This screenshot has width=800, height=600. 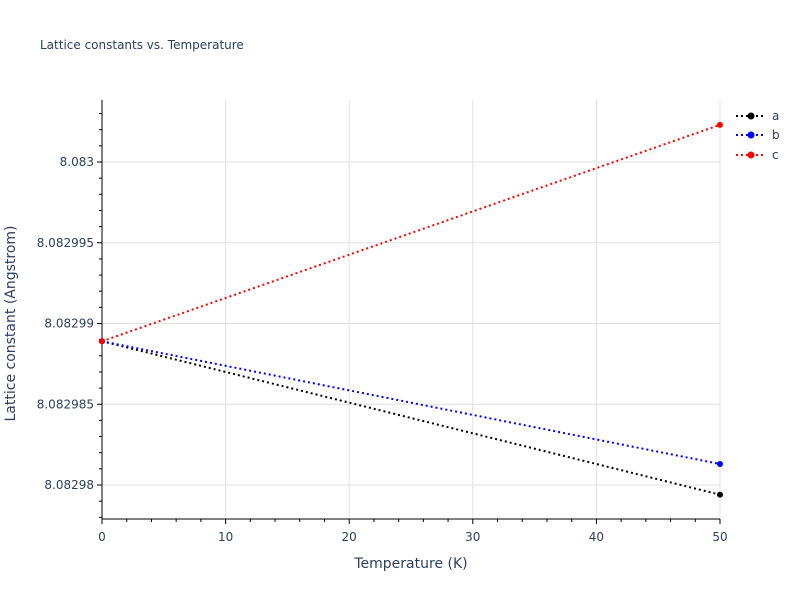 I want to click on legend-item-a: a, so click(x=758, y=116).